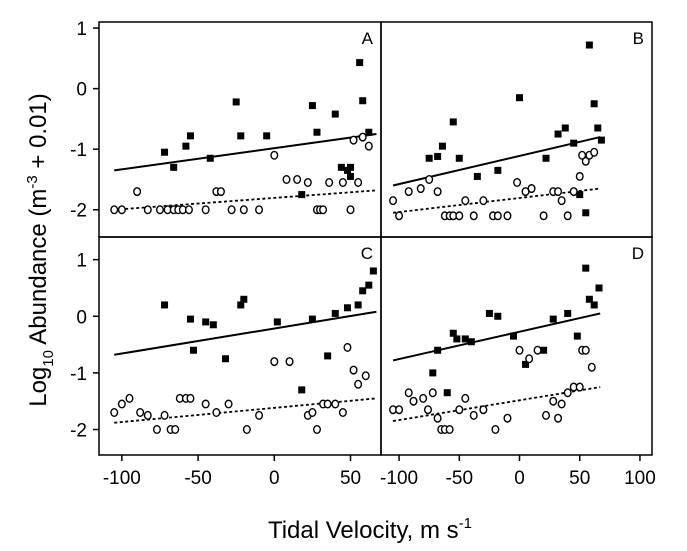 This screenshot has height=551, width=687. What do you see at coordinates (367, 253) in the screenshot?
I see `panel-letter: C` at bounding box center [367, 253].